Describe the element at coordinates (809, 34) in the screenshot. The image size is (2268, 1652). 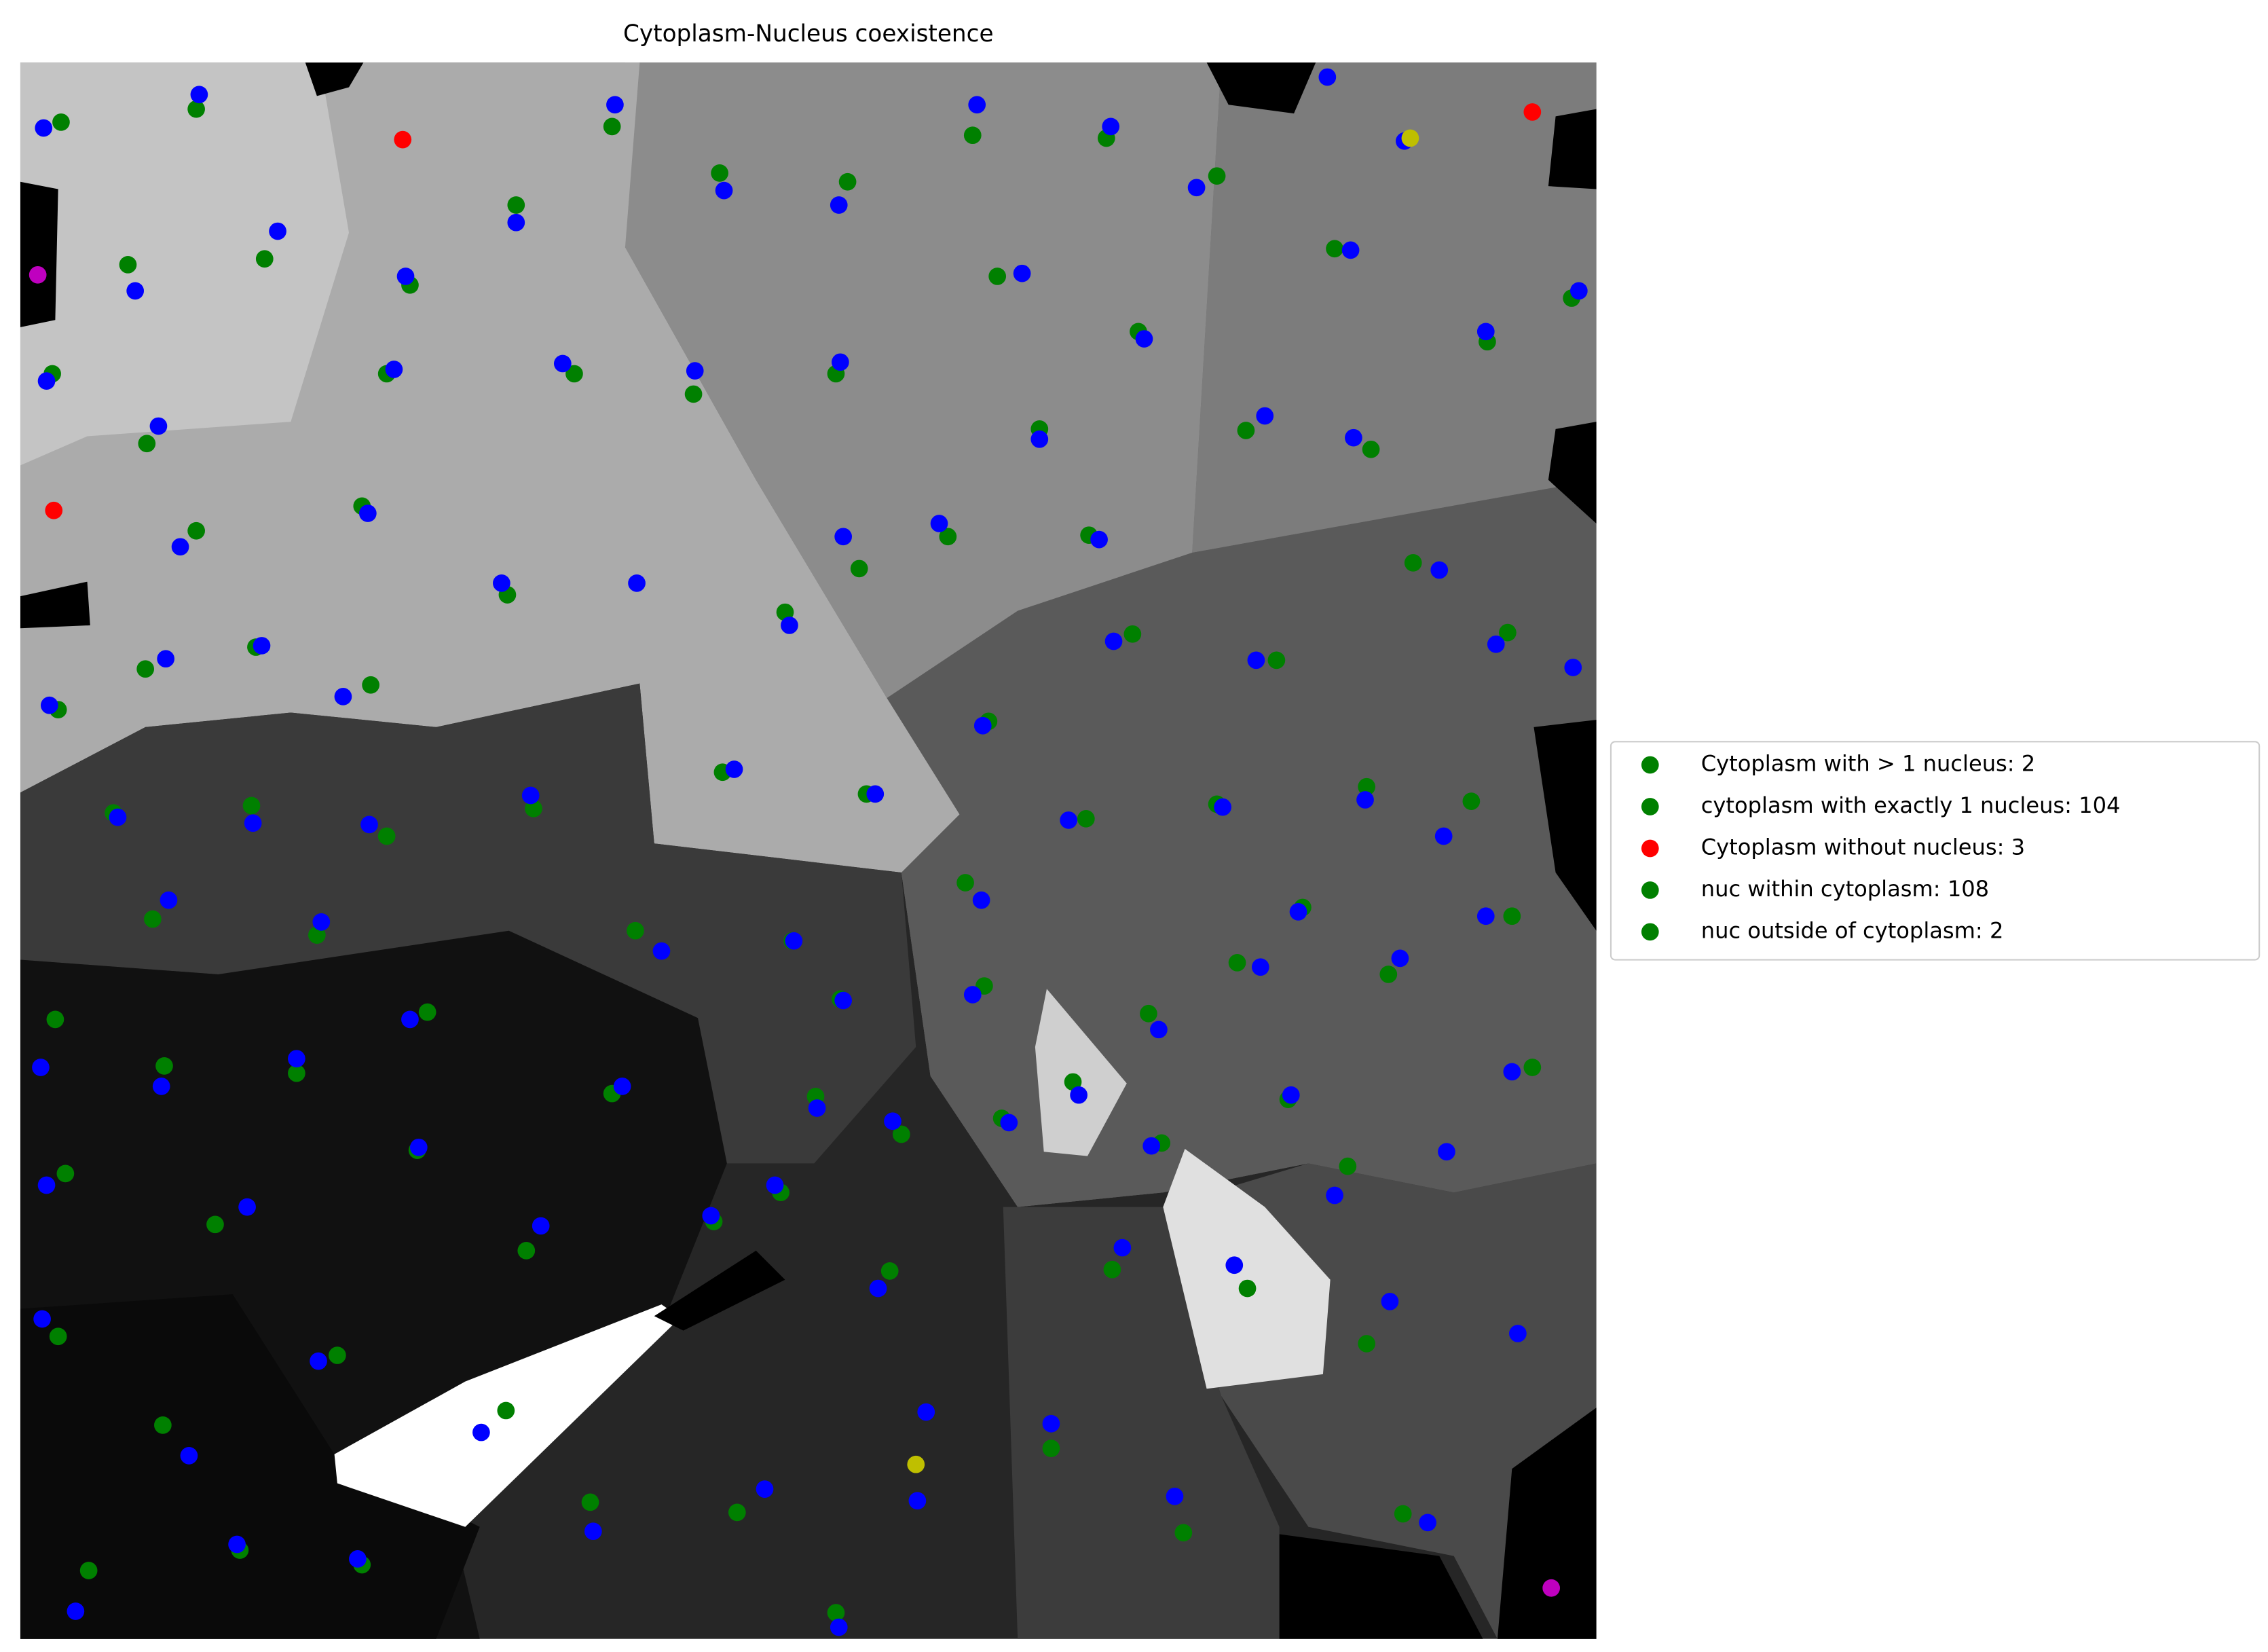
I see `chart-title: Cytoplasm-Nucleus coexistence` at that location.